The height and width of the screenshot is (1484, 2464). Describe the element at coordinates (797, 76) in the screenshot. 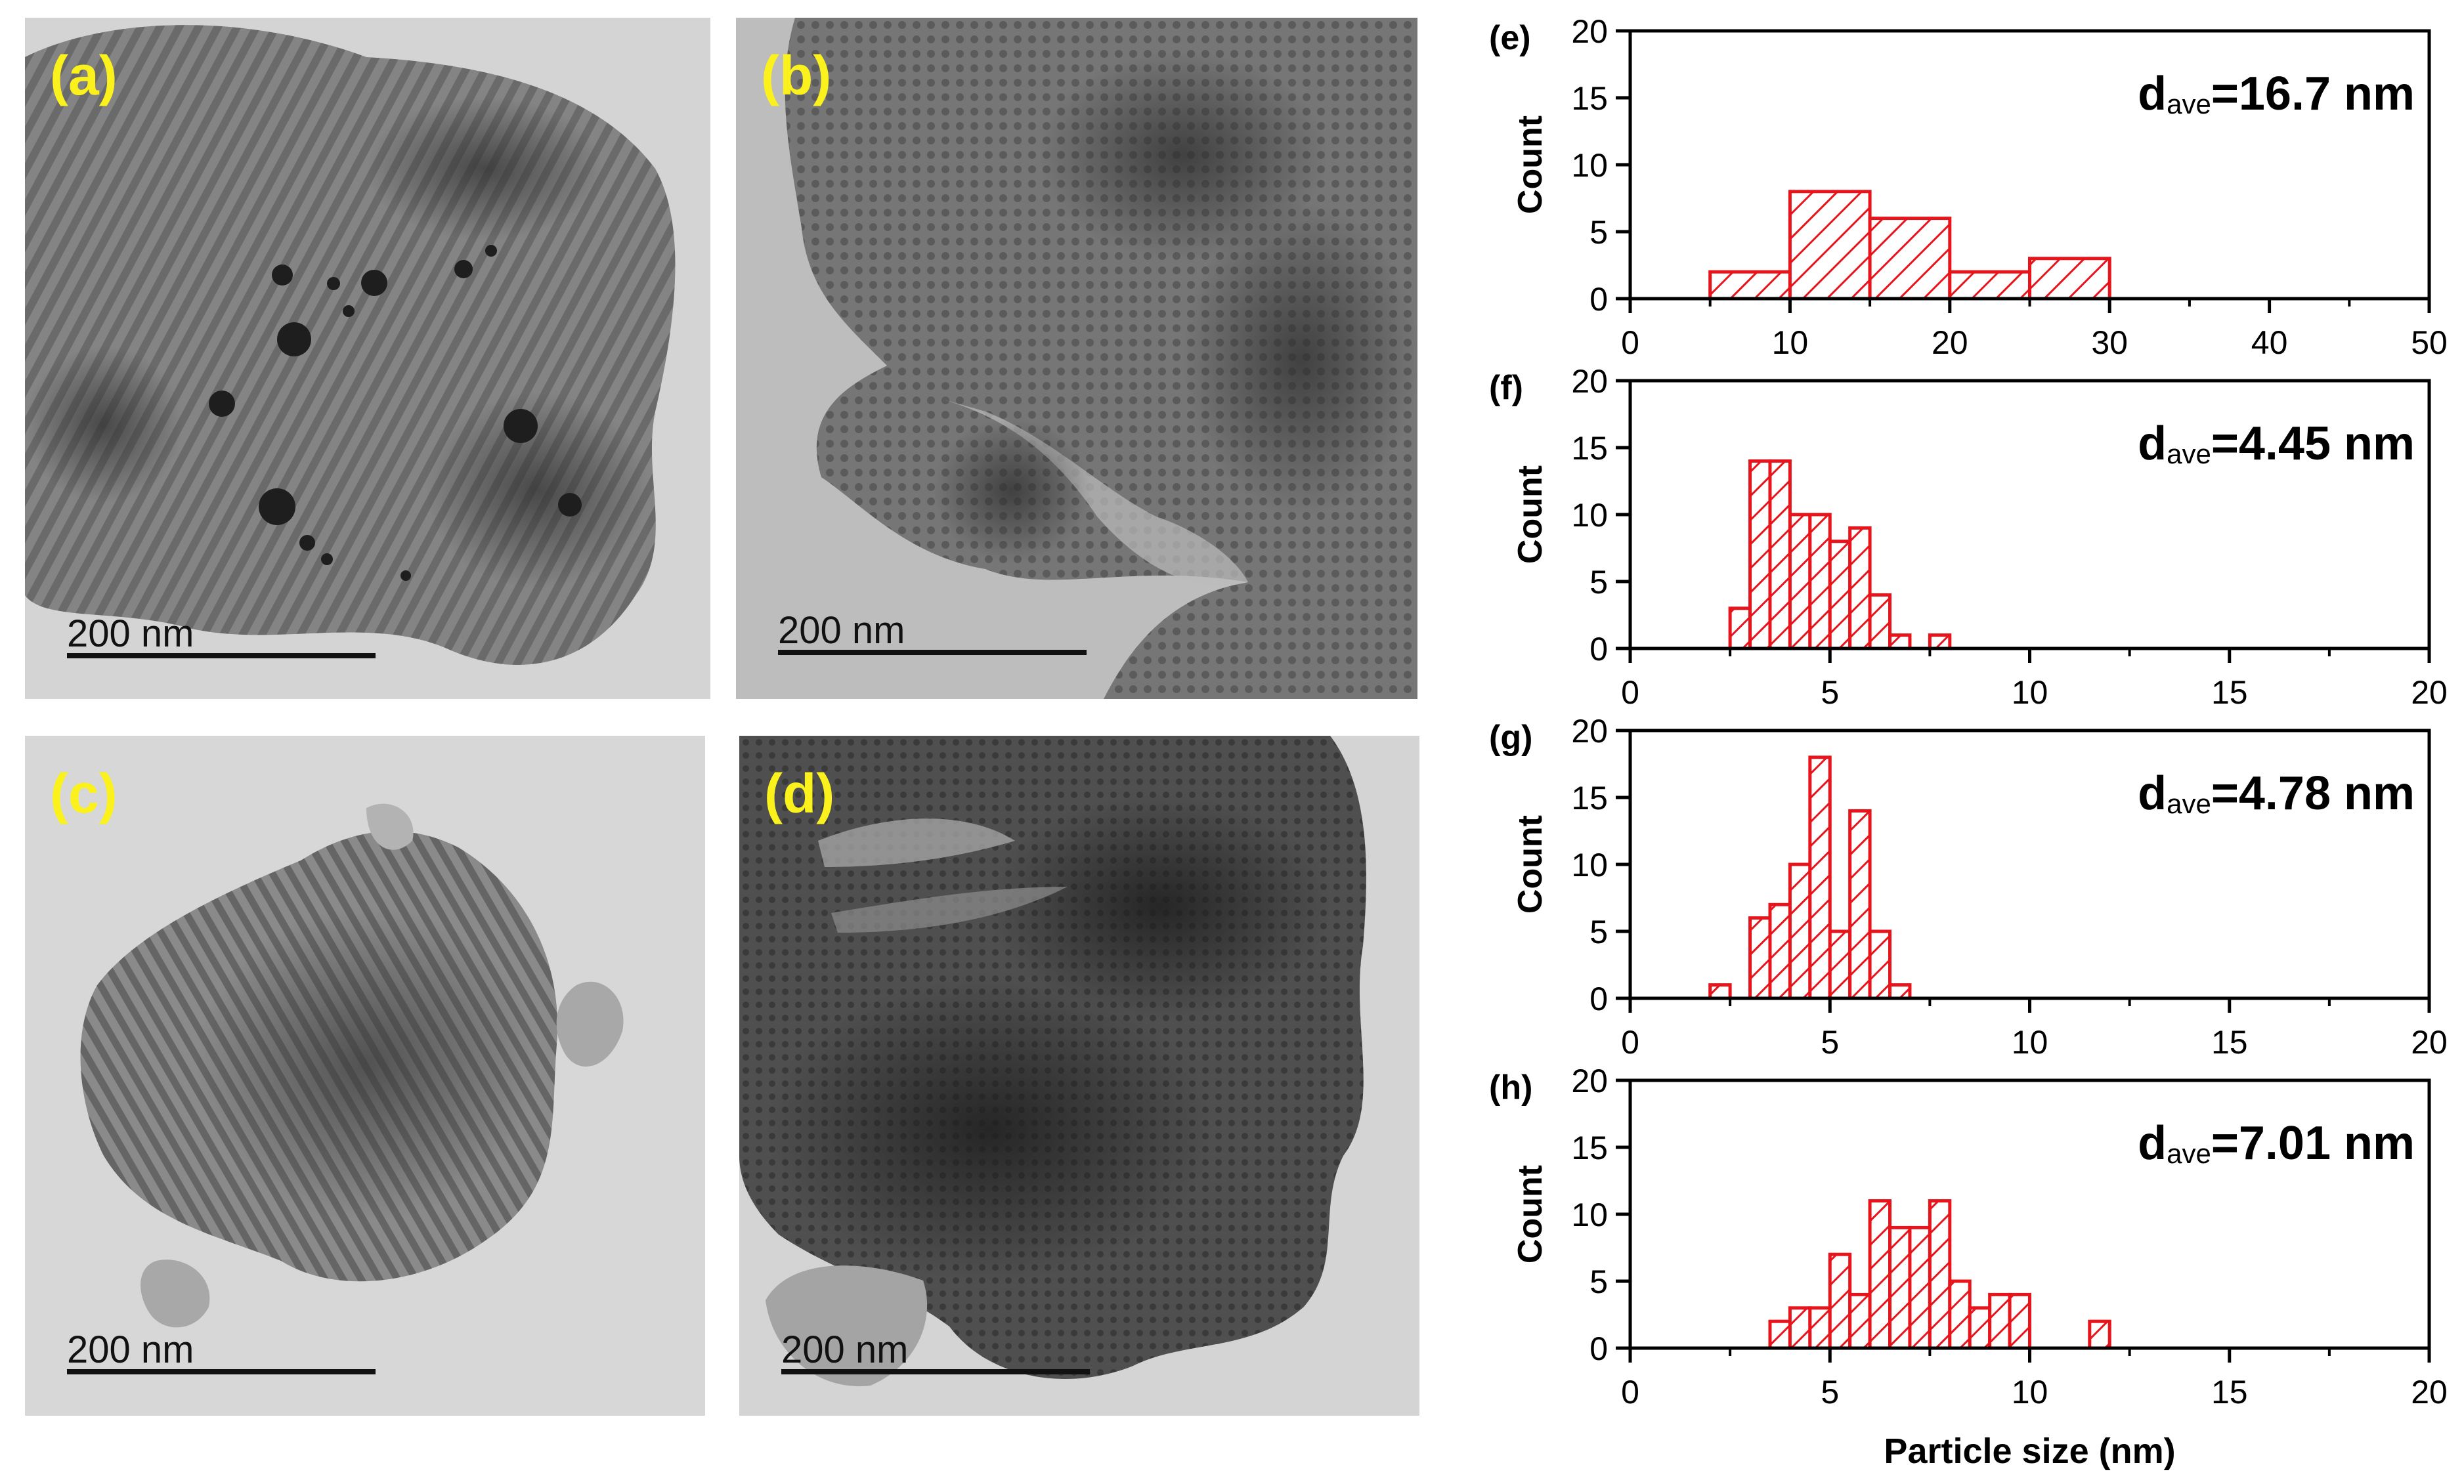

I see `panel-label-b: (b)` at that location.